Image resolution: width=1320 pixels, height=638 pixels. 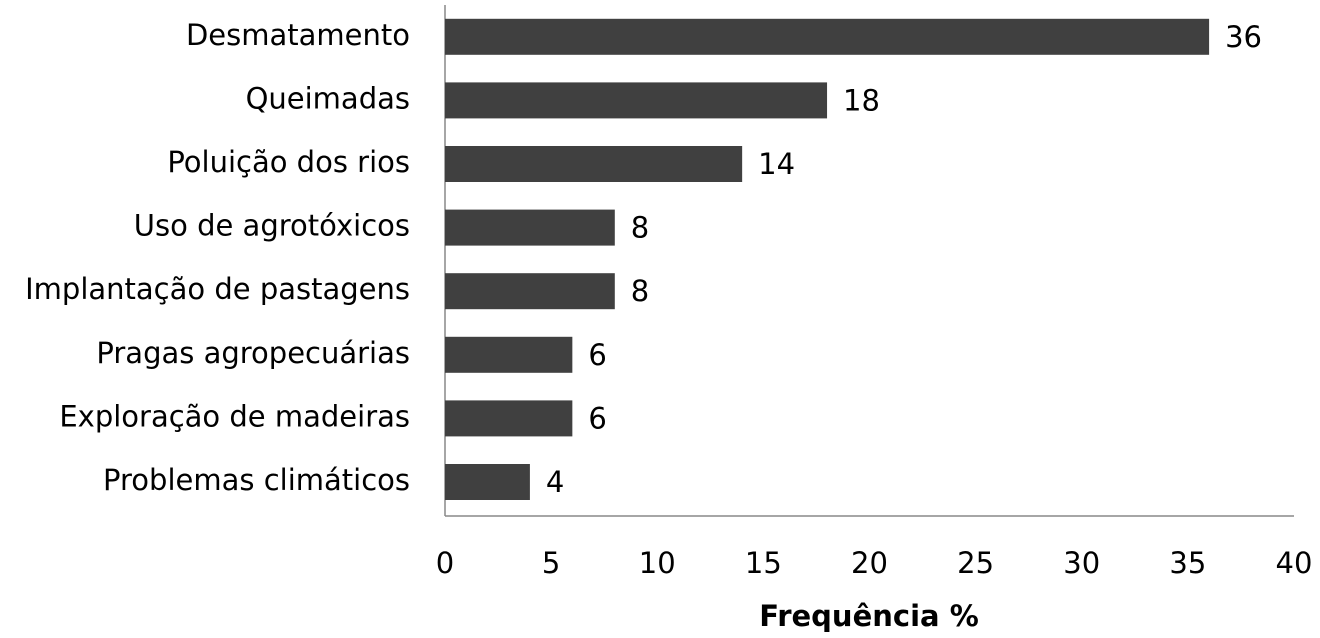 I want to click on y-tick-label: Uso de agrotóxicos, so click(x=272, y=226).